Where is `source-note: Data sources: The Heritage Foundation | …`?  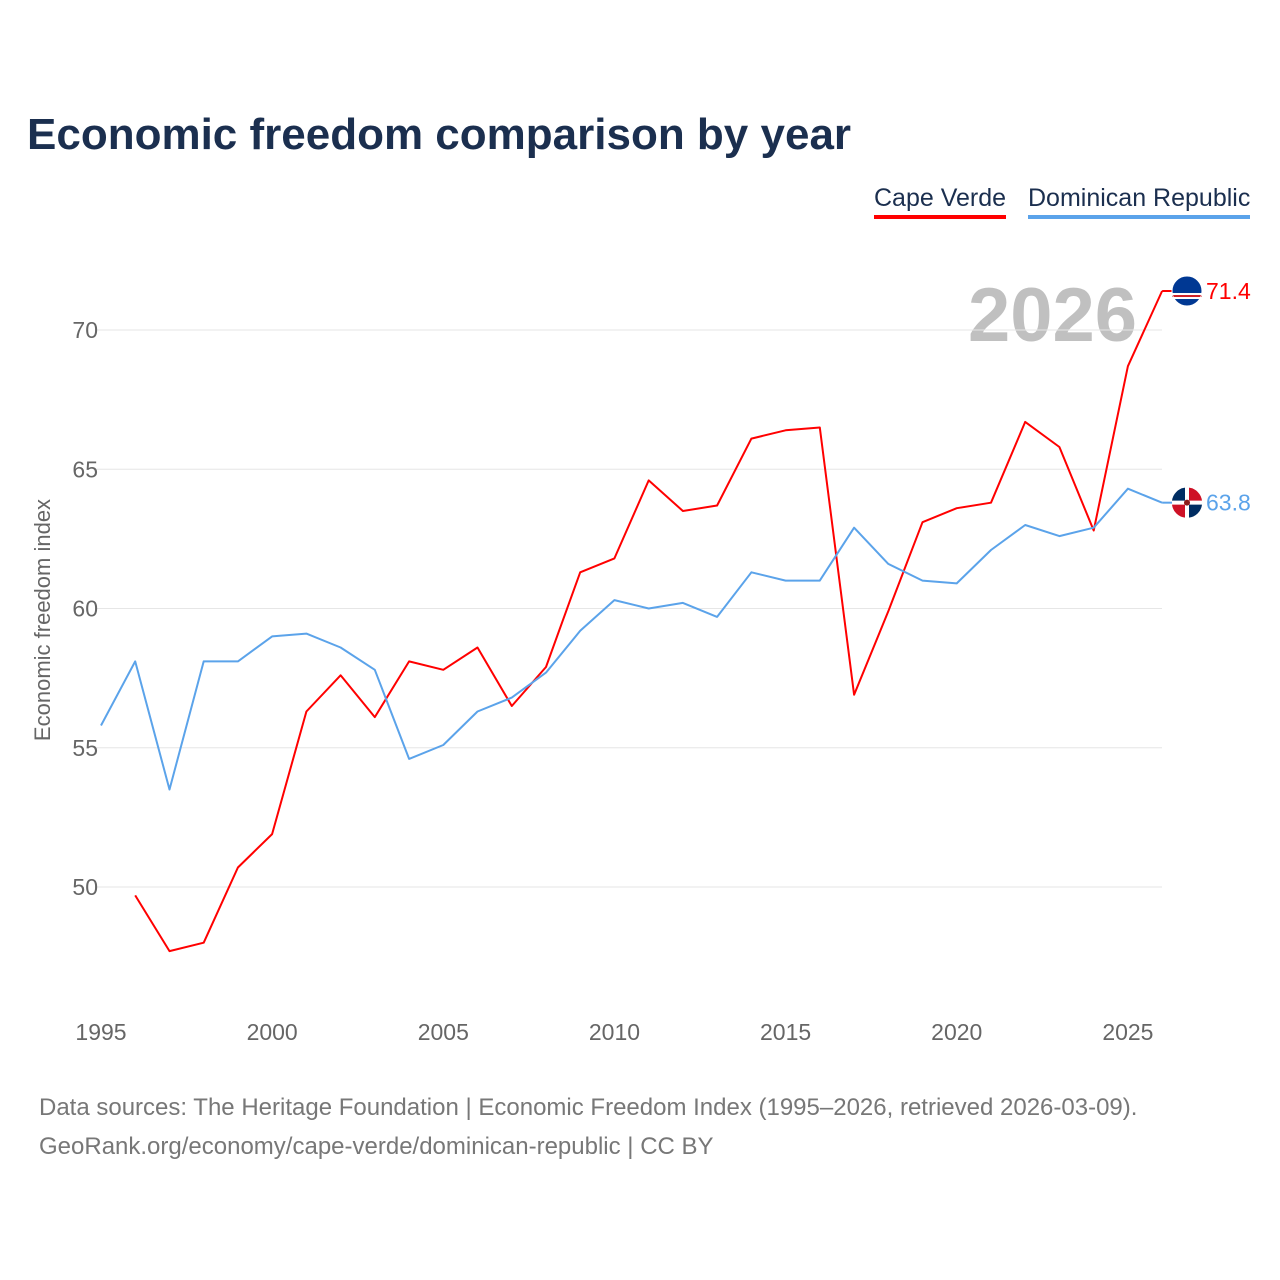 source-note: Data sources: The Heritage Foundation | … is located at coordinates (588, 1127).